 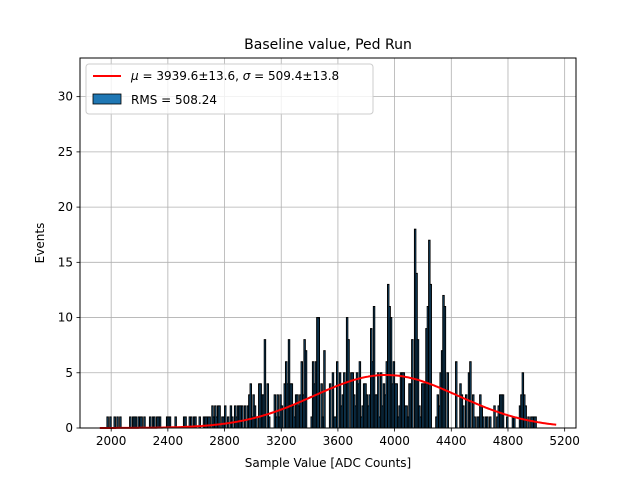 I want to click on chart-title: Baseline value, Ped Run, so click(x=328, y=45).